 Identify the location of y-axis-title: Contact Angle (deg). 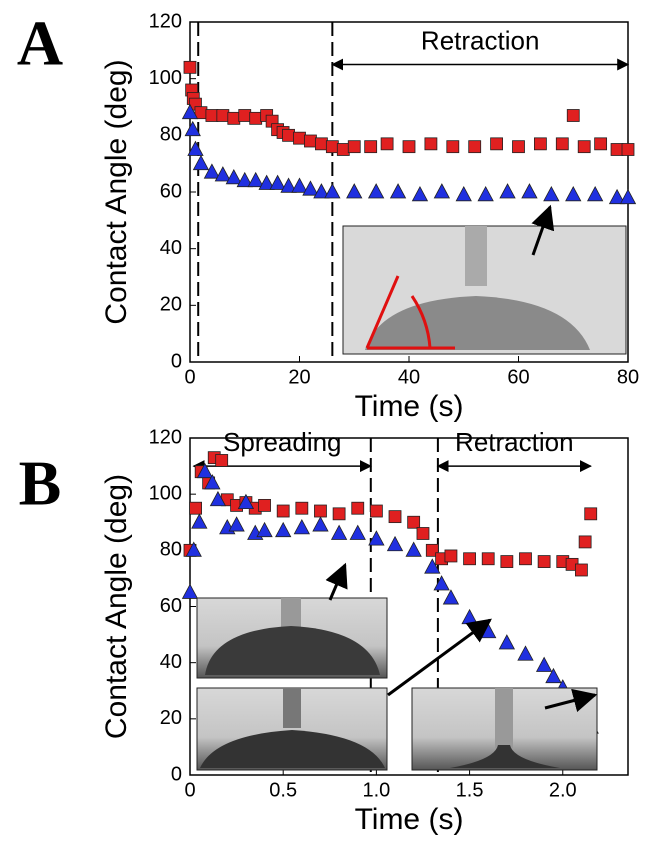
(116, 191).